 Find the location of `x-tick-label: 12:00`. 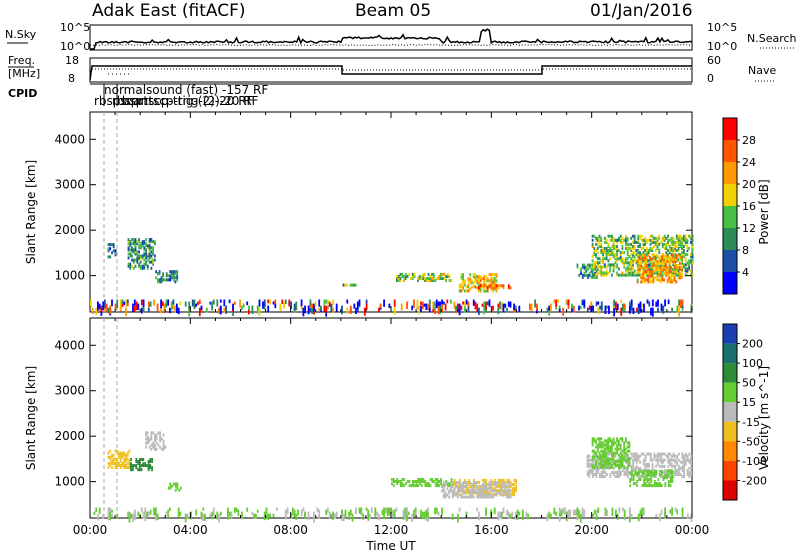

x-tick-label: 12:00 is located at coordinates (391, 530).